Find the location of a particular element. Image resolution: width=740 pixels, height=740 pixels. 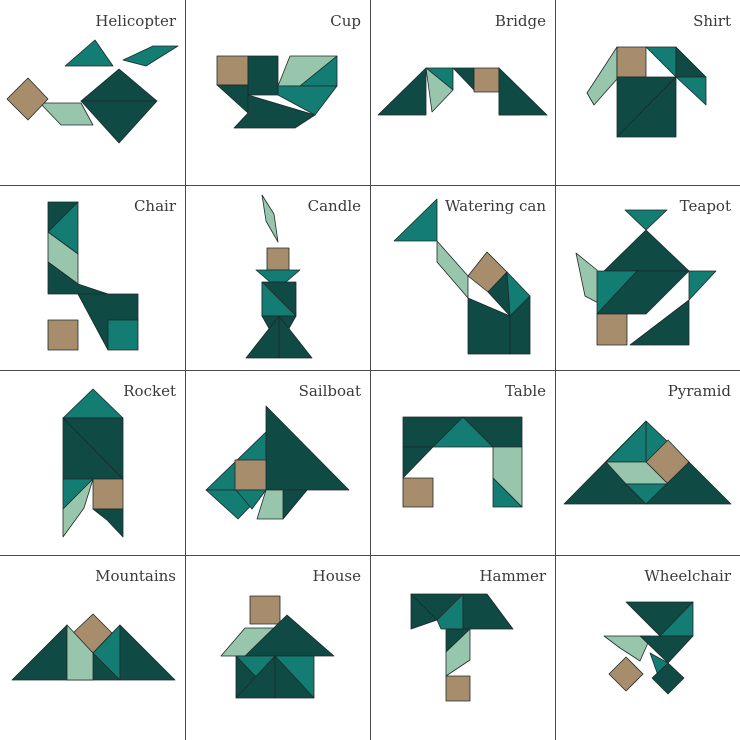

figure-label: House is located at coordinates (336, 576).